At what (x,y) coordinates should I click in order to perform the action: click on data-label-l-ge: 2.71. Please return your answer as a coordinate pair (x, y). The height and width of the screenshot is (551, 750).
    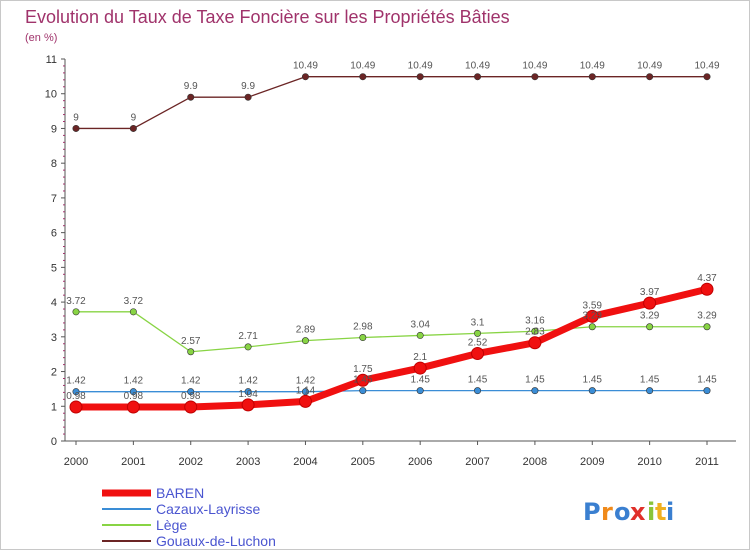
    Looking at the image, I should click on (248, 336).